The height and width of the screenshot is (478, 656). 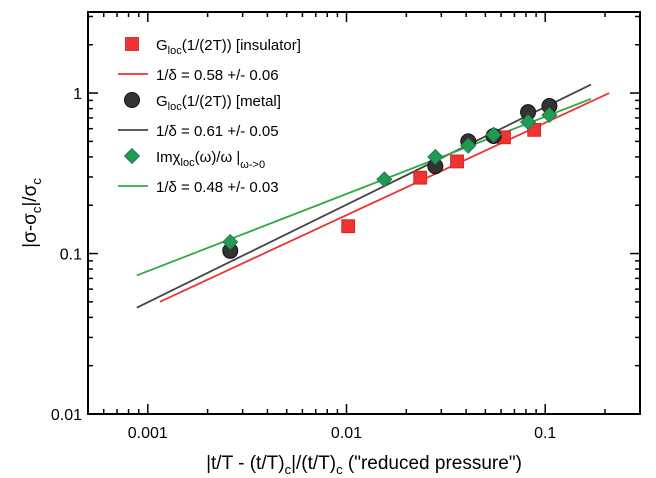 What do you see at coordinates (148, 433) in the screenshot?
I see `x-tick-label: 0.001` at bounding box center [148, 433].